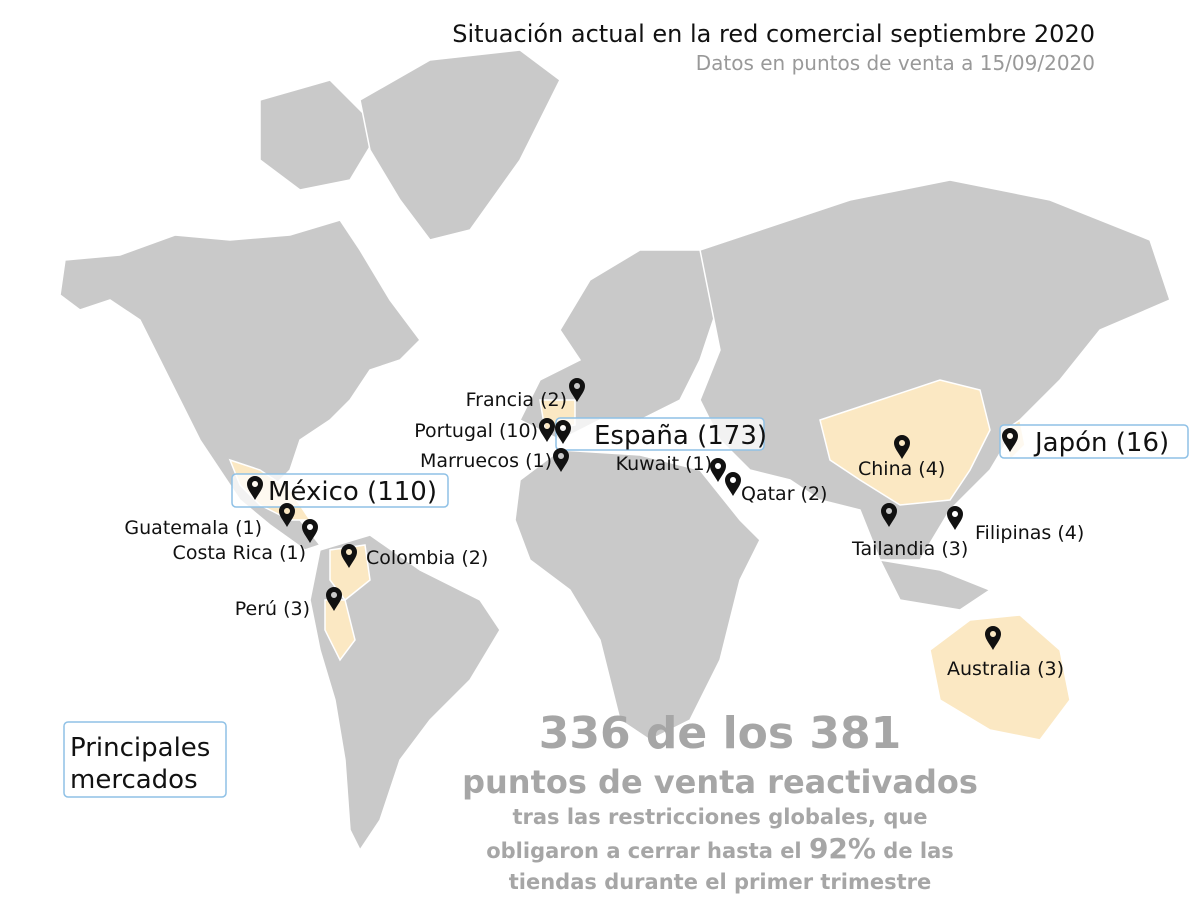  What do you see at coordinates (352, 492) in the screenshot?
I see `market-label: México (110)` at bounding box center [352, 492].